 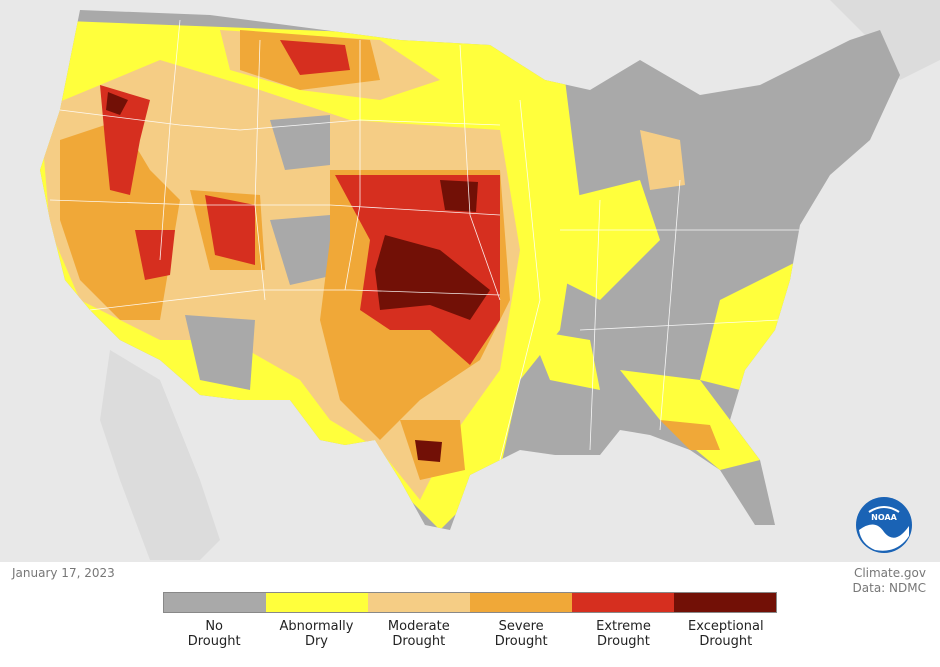 I want to click on map-date: January 17, 2023, so click(x=63, y=573).